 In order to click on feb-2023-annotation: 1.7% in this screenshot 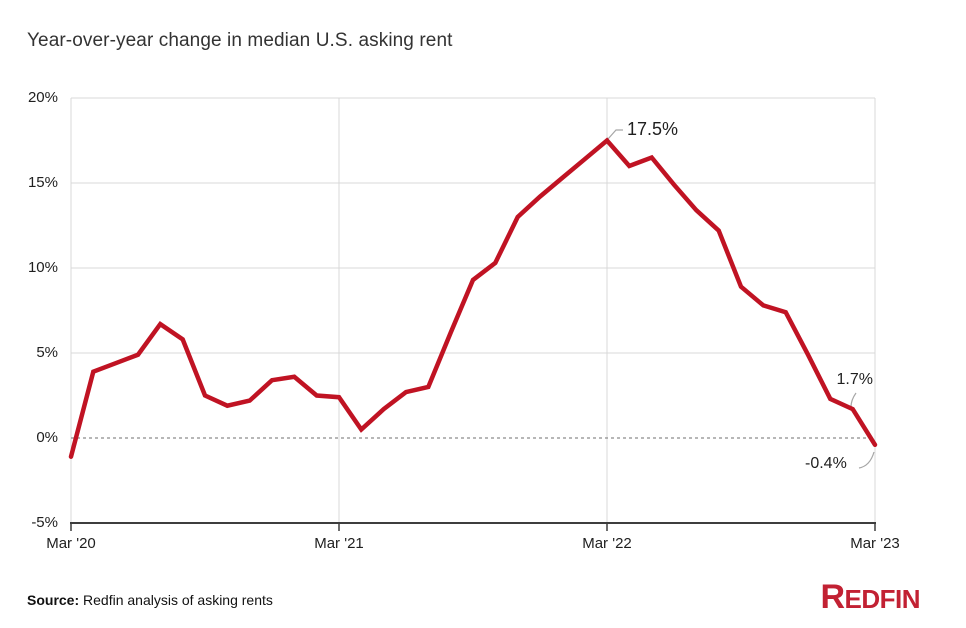, I will do `click(854, 379)`.